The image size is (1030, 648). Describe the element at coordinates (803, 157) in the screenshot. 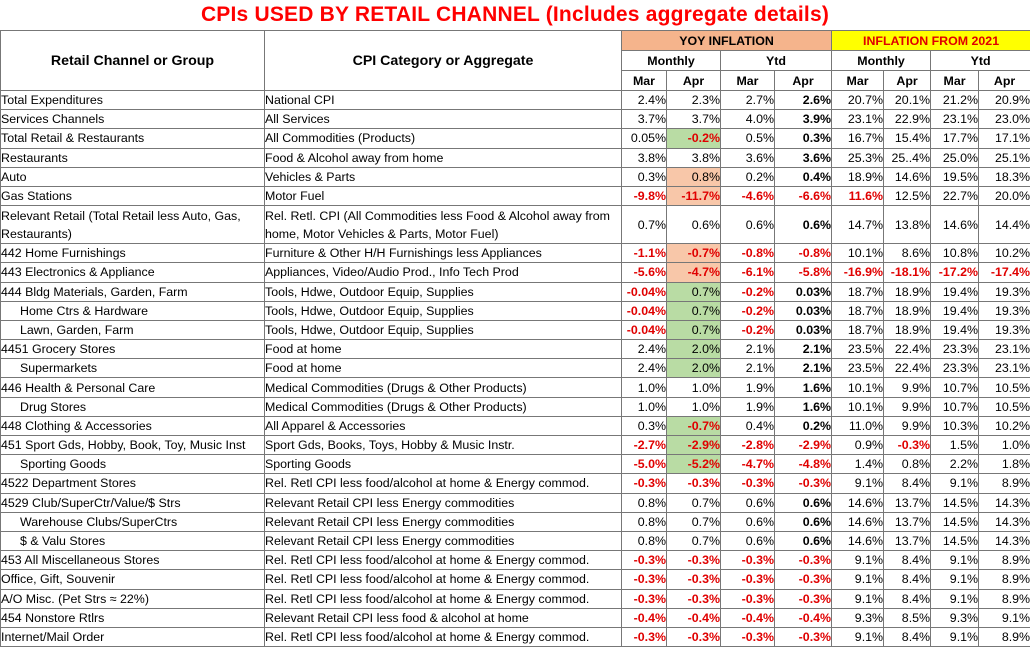

I see `value-yoy-ytd-apr: 3.6%` at that location.